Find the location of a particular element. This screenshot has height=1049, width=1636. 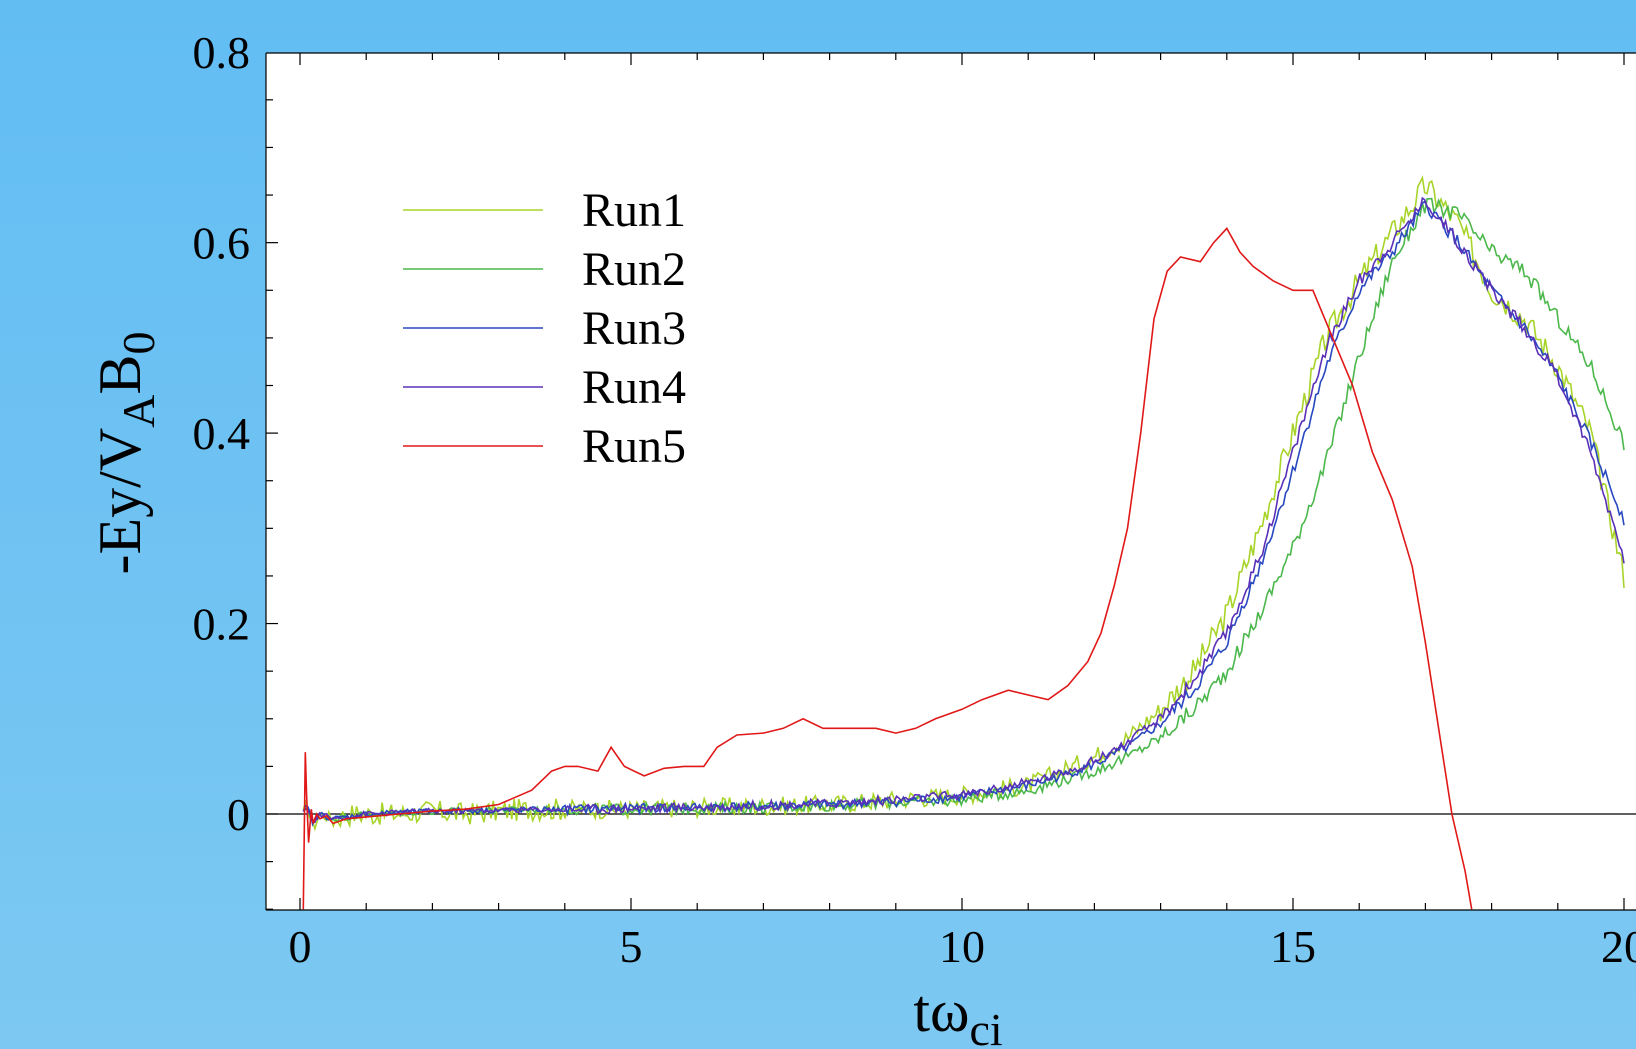

x-tick-label: 15 is located at coordinates (1293, 946).